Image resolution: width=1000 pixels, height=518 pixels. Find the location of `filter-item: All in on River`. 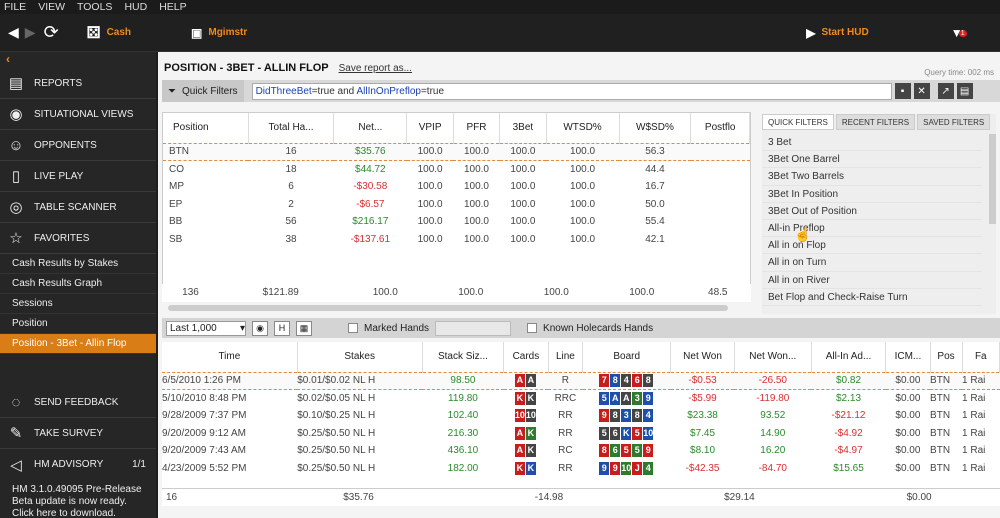

filter-item: All in on River is located at coordinates (872, 280).